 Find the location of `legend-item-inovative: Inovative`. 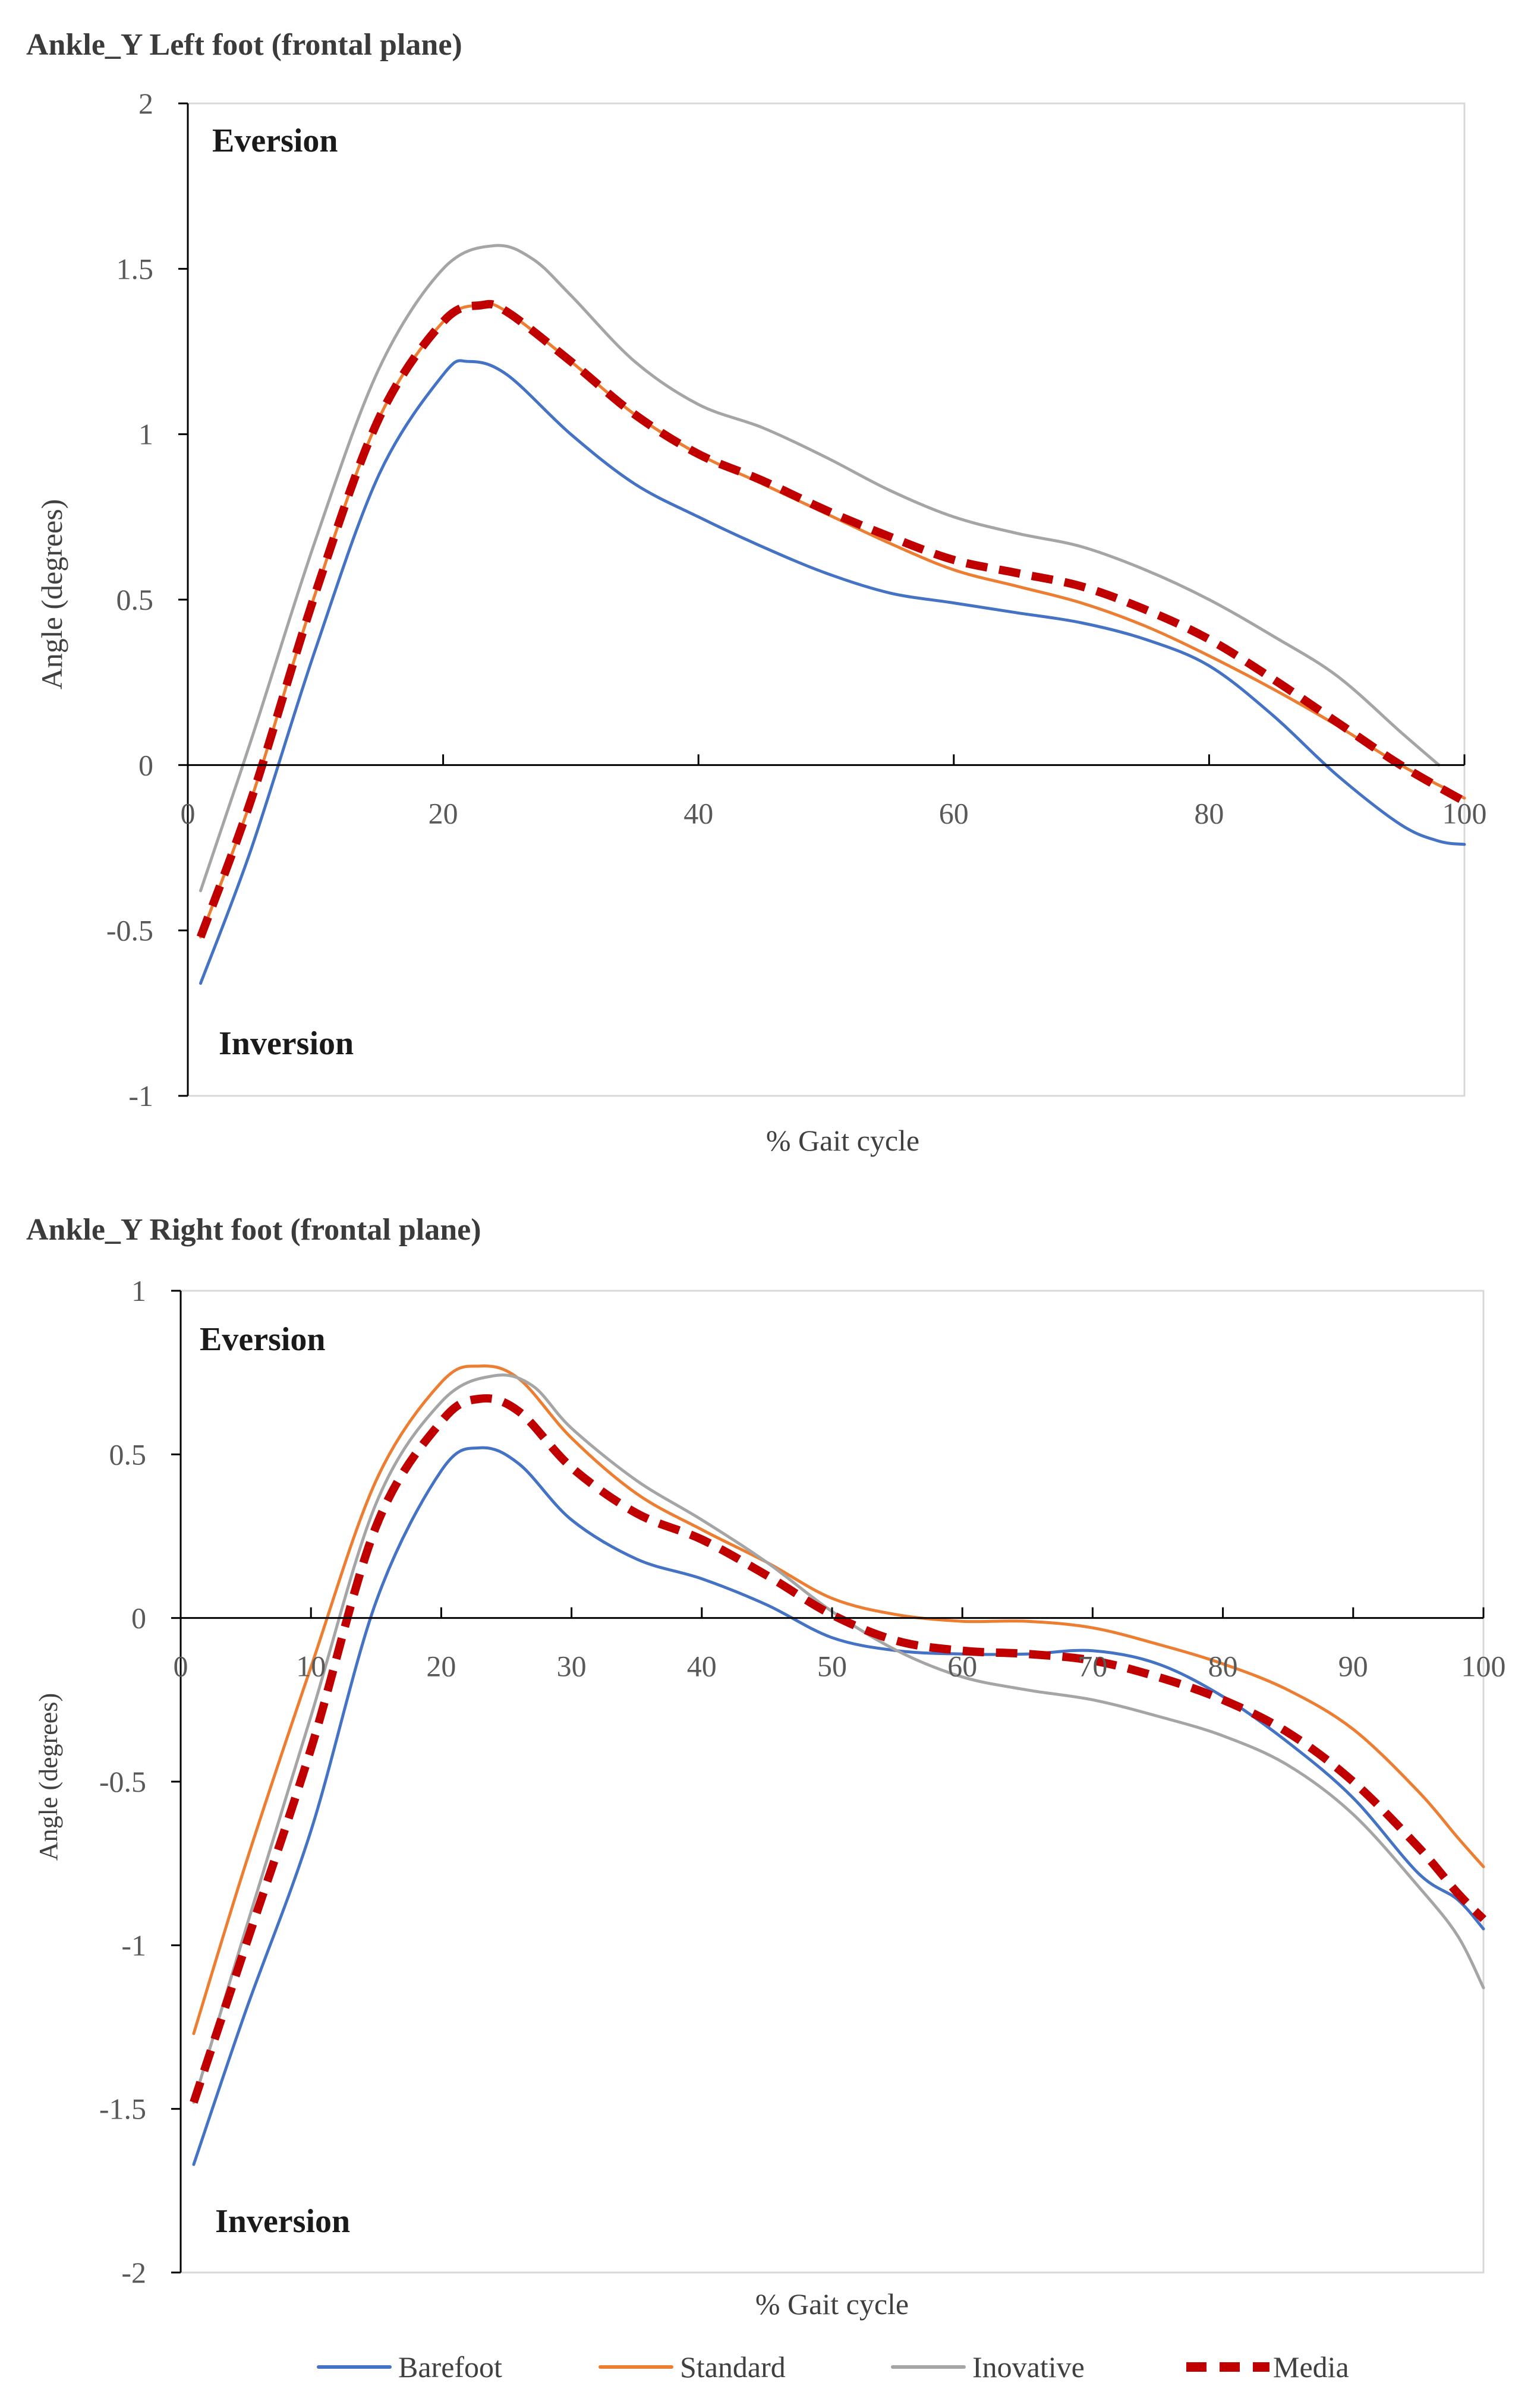

legend-item-inovative: Inovative is located at coordinates (988, 2367).